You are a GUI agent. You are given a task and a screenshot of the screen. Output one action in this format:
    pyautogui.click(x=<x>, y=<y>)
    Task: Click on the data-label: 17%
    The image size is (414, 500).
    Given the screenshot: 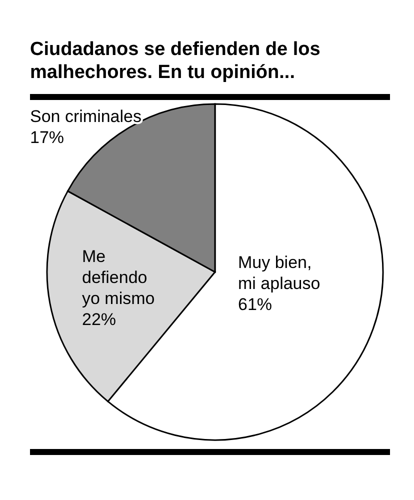 What is the action you would take?
    pyautogui.click(x=47, y=137)
    